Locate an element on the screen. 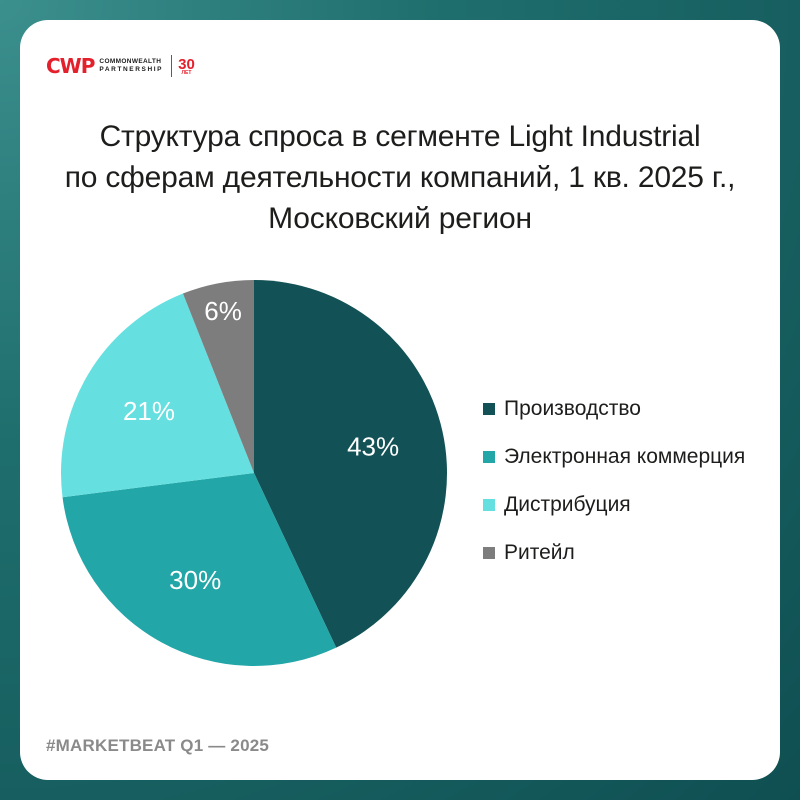 Image resolution: width=800 pixels, height=800 pixels. legend-item-1: Производство is located at coordinates (614, 409).